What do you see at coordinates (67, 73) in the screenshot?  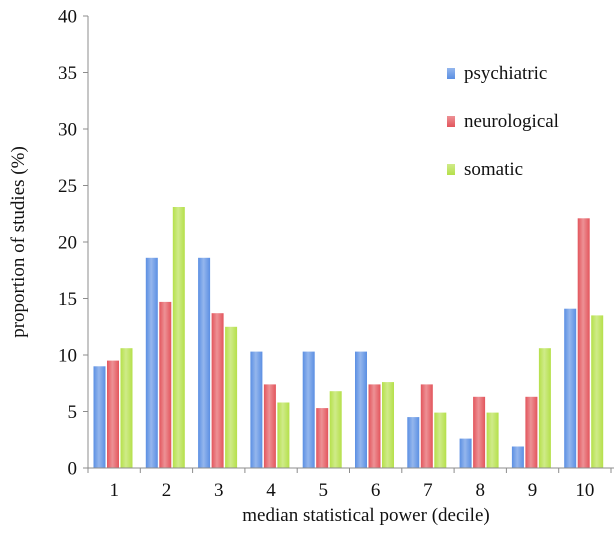 I see `y-tick-label: 35` at bounding box center [67, 73].